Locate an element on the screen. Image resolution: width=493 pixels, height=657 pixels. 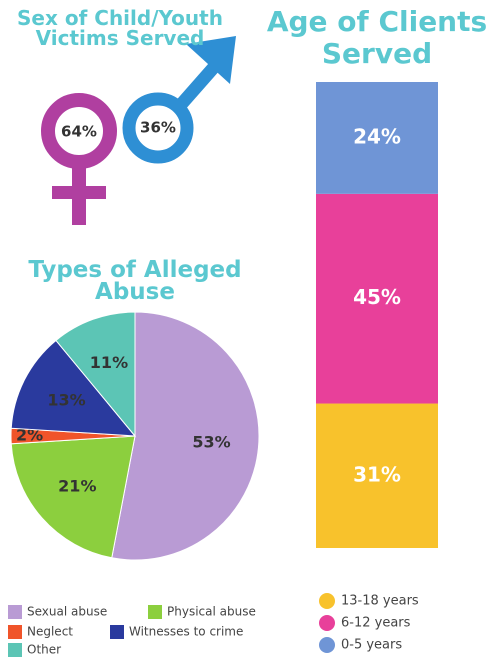
value-label: 11% is located at coordinates (109, 362).